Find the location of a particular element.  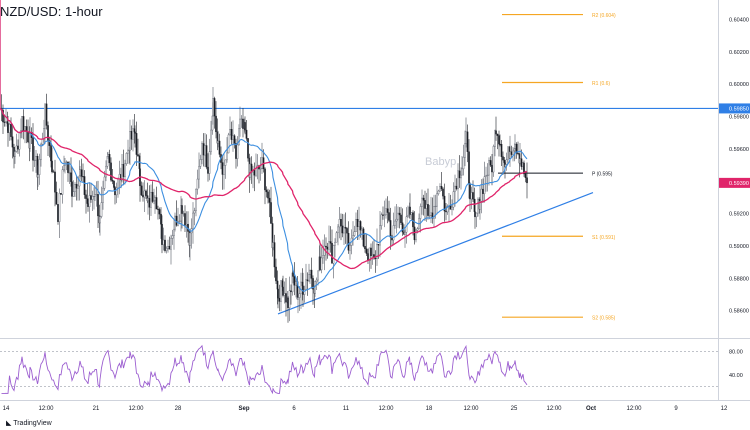

time-tick: 12:00 is located at coordinates (386, 409).